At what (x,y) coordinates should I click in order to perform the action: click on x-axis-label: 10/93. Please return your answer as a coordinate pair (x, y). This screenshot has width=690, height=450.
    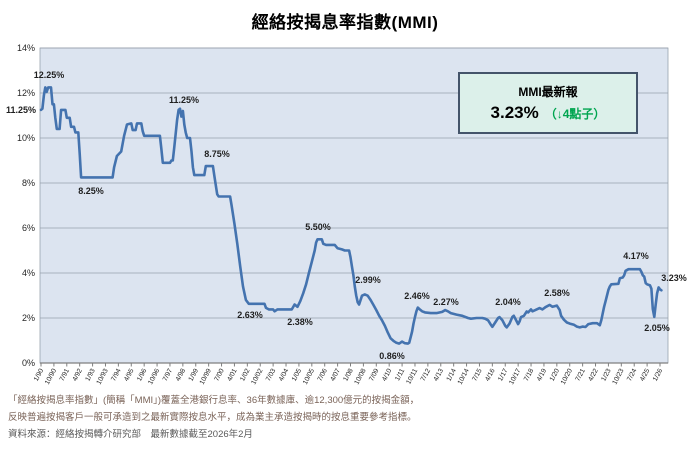
    Looking at the image, I should click on (103, 376).